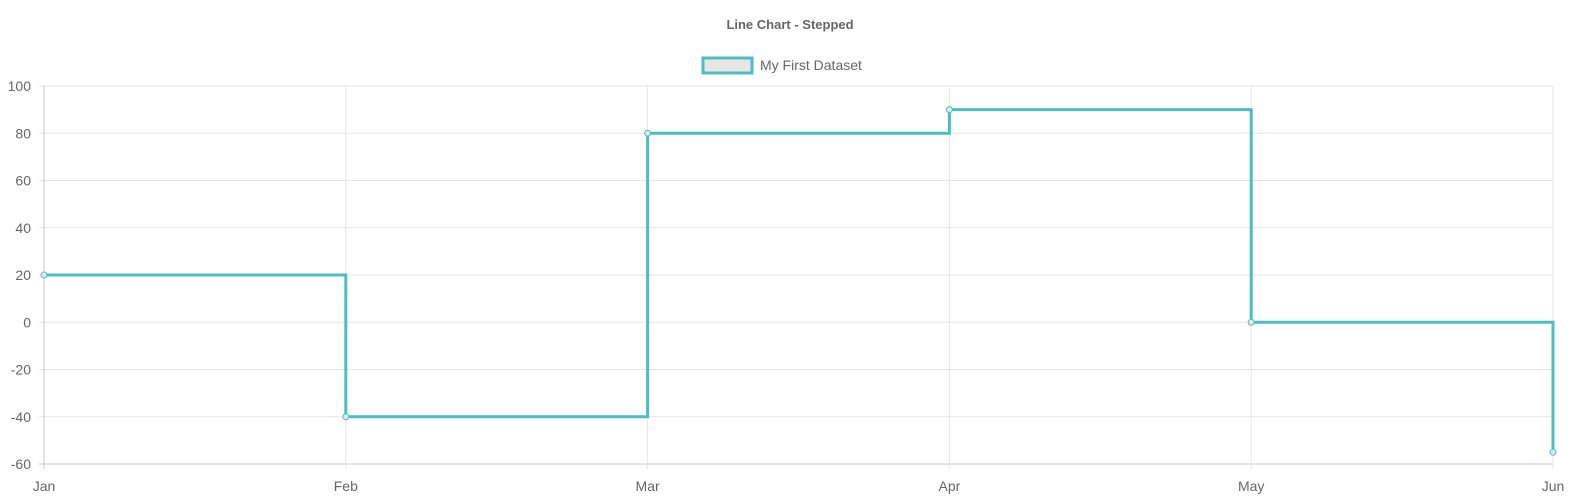  What do you see at coordinates (1553, 486) in the screenshot?
I see `x-tick-label: Jun` at bounding box center [1553, 486].